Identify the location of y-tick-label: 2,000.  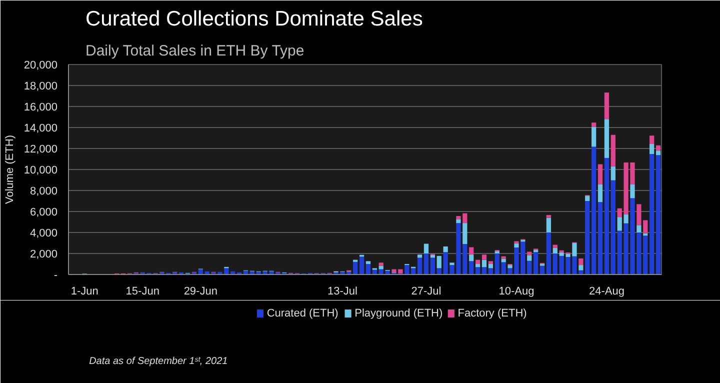
(44, 254).